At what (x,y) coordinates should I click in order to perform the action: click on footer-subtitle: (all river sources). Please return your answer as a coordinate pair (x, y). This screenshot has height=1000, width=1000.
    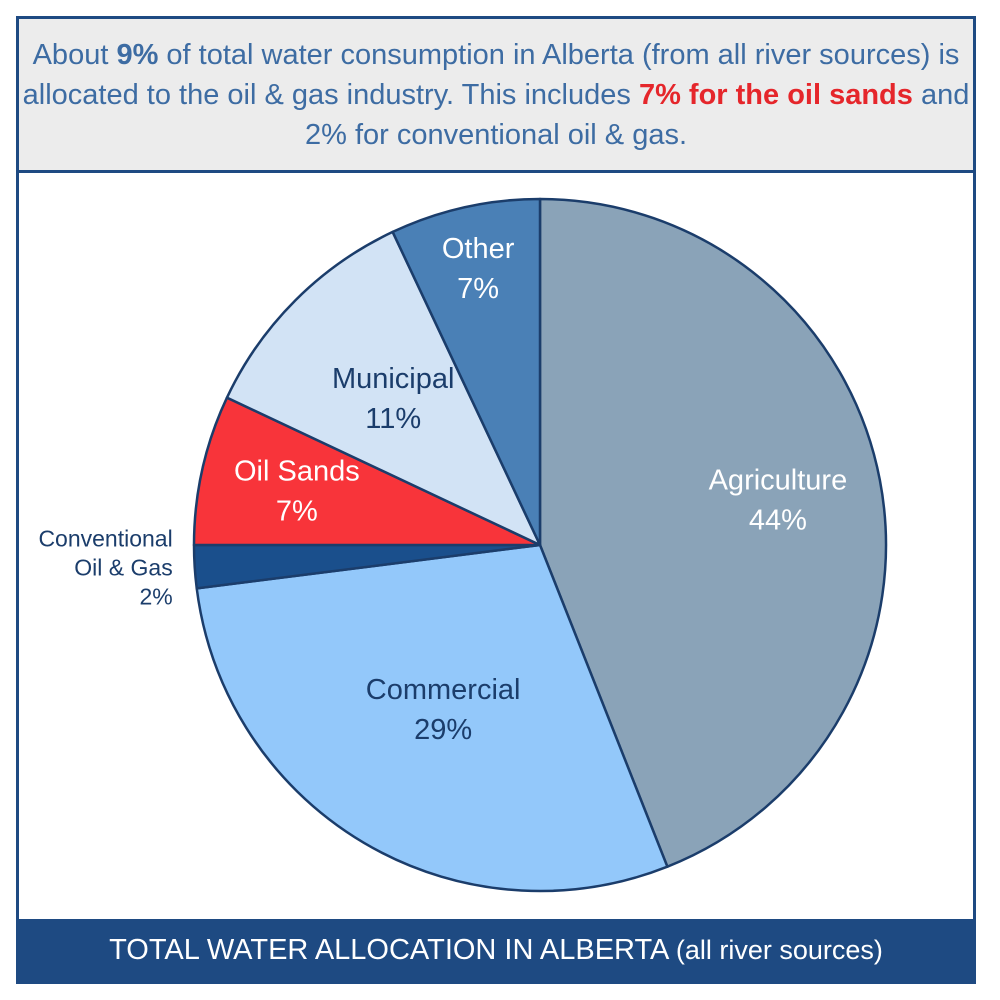
    Looking at the image, I should click on (779, 950).